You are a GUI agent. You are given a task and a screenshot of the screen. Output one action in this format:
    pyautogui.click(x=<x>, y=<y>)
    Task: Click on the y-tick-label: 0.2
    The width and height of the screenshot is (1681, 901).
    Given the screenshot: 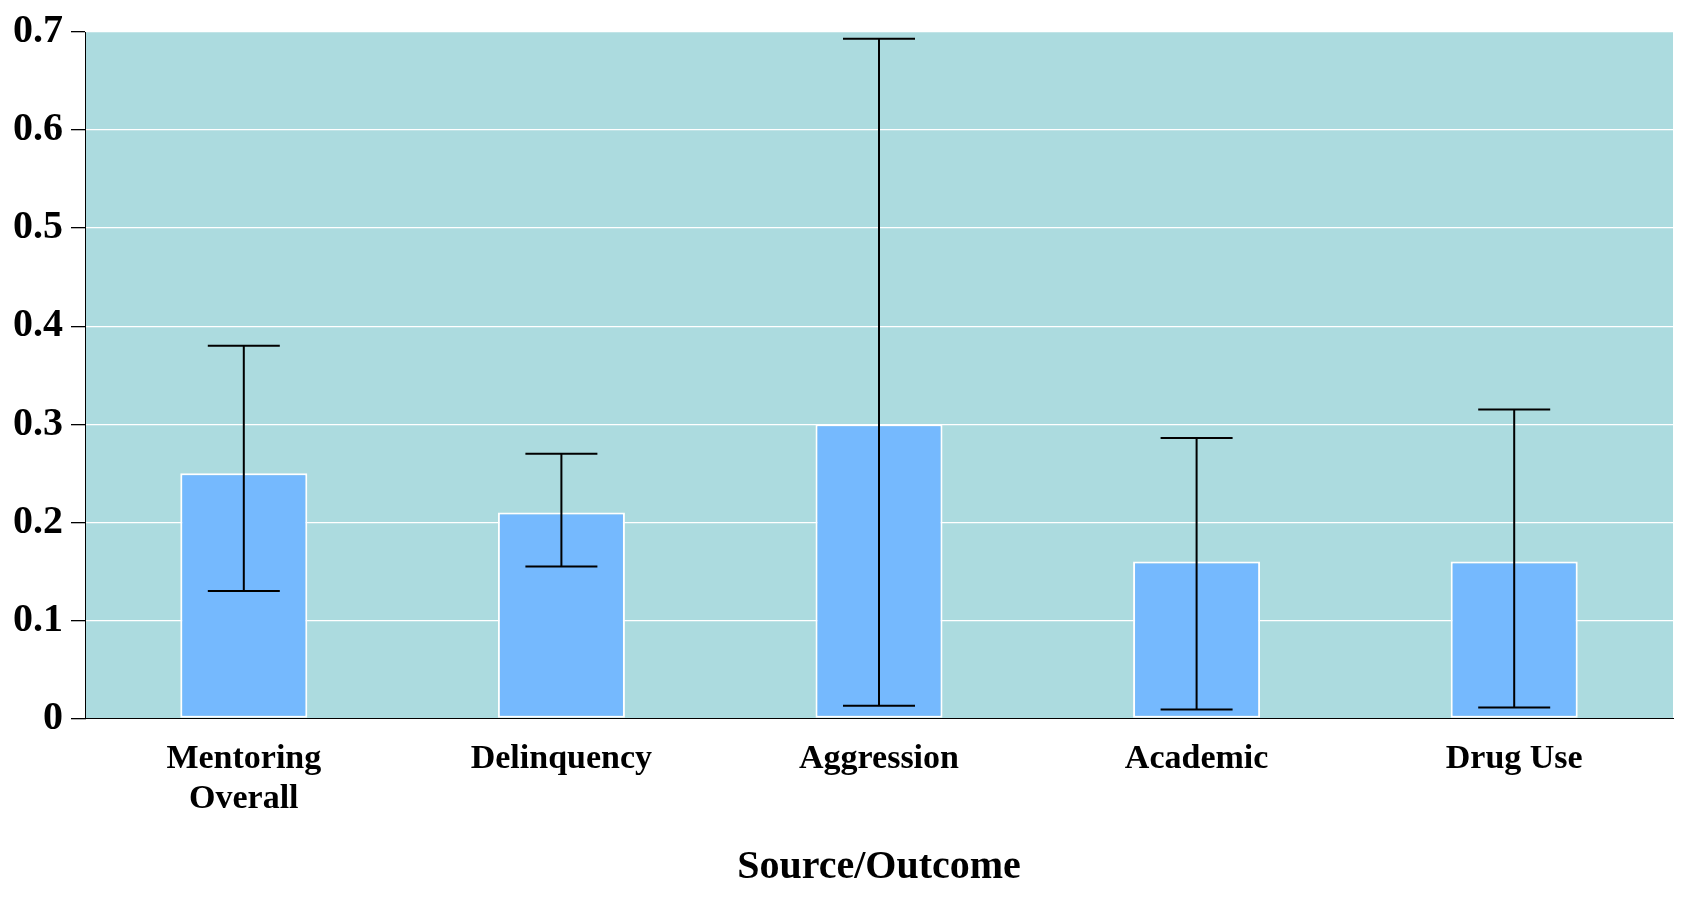 What is the action you would take?
    pyautogui.click(x=38, y=519)
    